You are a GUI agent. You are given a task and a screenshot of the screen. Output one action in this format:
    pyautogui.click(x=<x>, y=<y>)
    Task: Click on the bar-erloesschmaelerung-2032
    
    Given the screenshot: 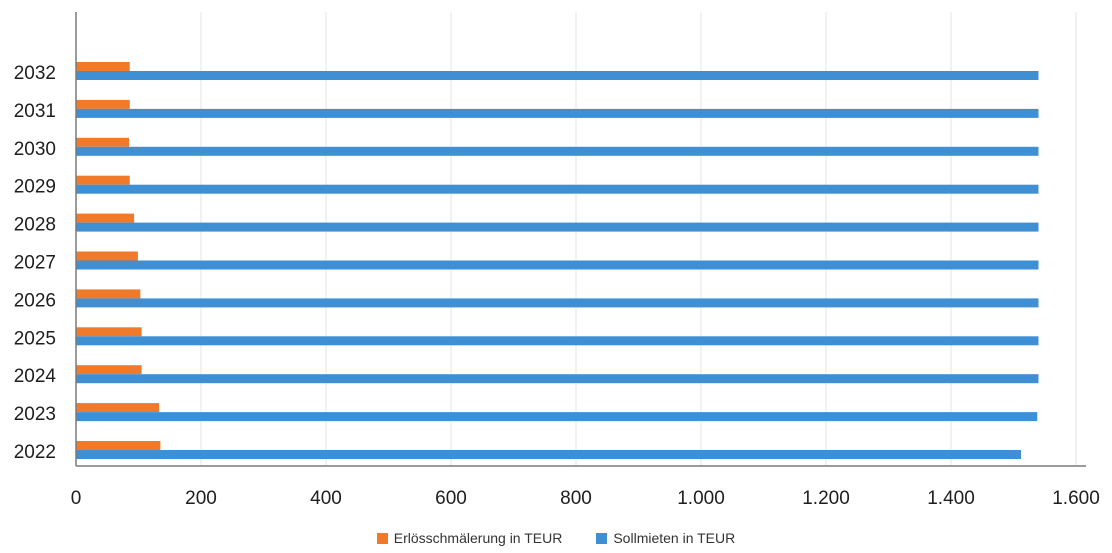 What is the action you would take?
    pyautogui.click(x=103, y=66)
    